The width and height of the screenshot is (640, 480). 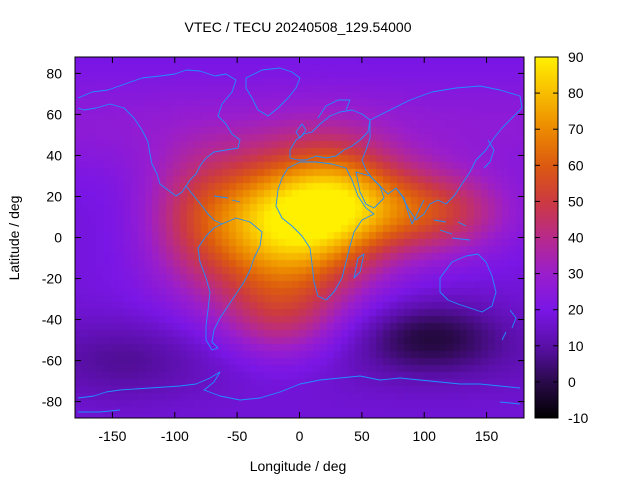 What do you see at coordinates (576, 201) in the screenshot?
I see `colorbar-tick-label: 50` at bounding box center [576, 201].